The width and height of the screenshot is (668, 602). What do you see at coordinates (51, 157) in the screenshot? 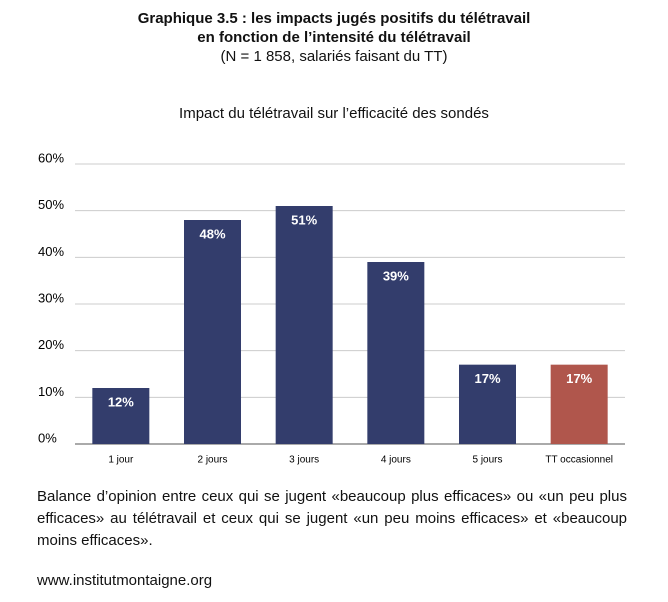
I see `y-tick-label: 60%` at bounding box center [51, 157].